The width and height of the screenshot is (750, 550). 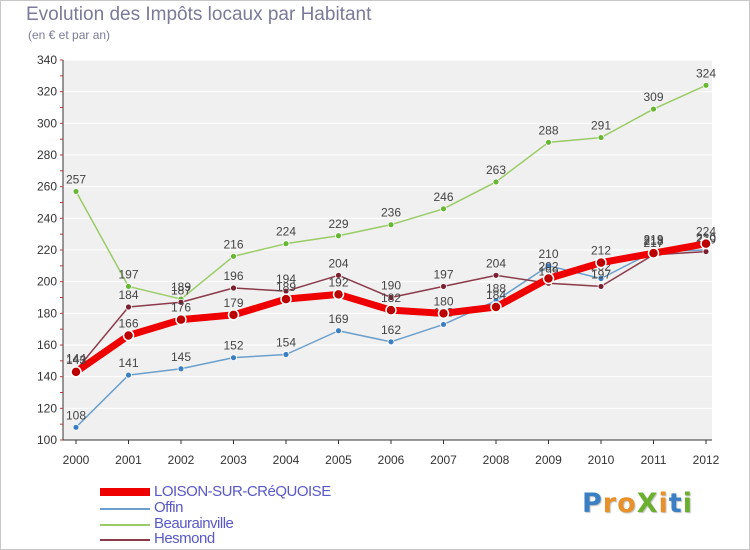 What do you see at coordinates (610, 503) in the screenshot?
I see `logo-letter: r` at bounding box center [610, 503].